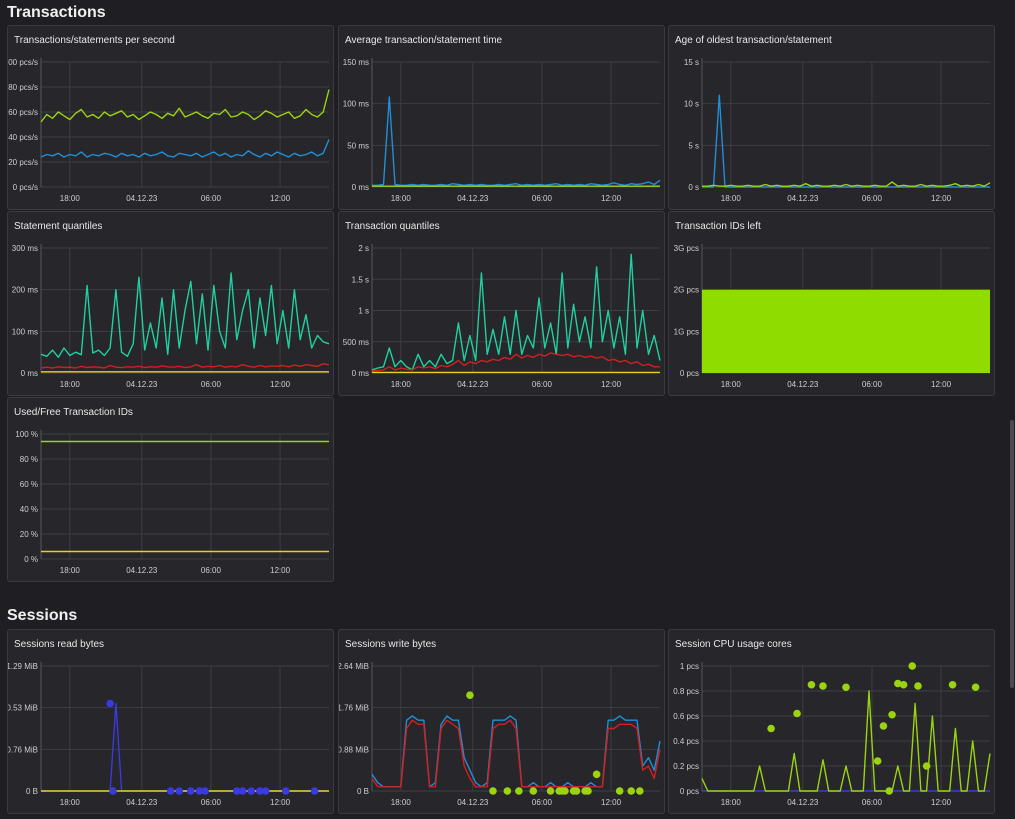 Image resolution: width=1015 pixels, height=819 pixels. I want to click on panel-title: Transaction IDs left, so click(718, 226).